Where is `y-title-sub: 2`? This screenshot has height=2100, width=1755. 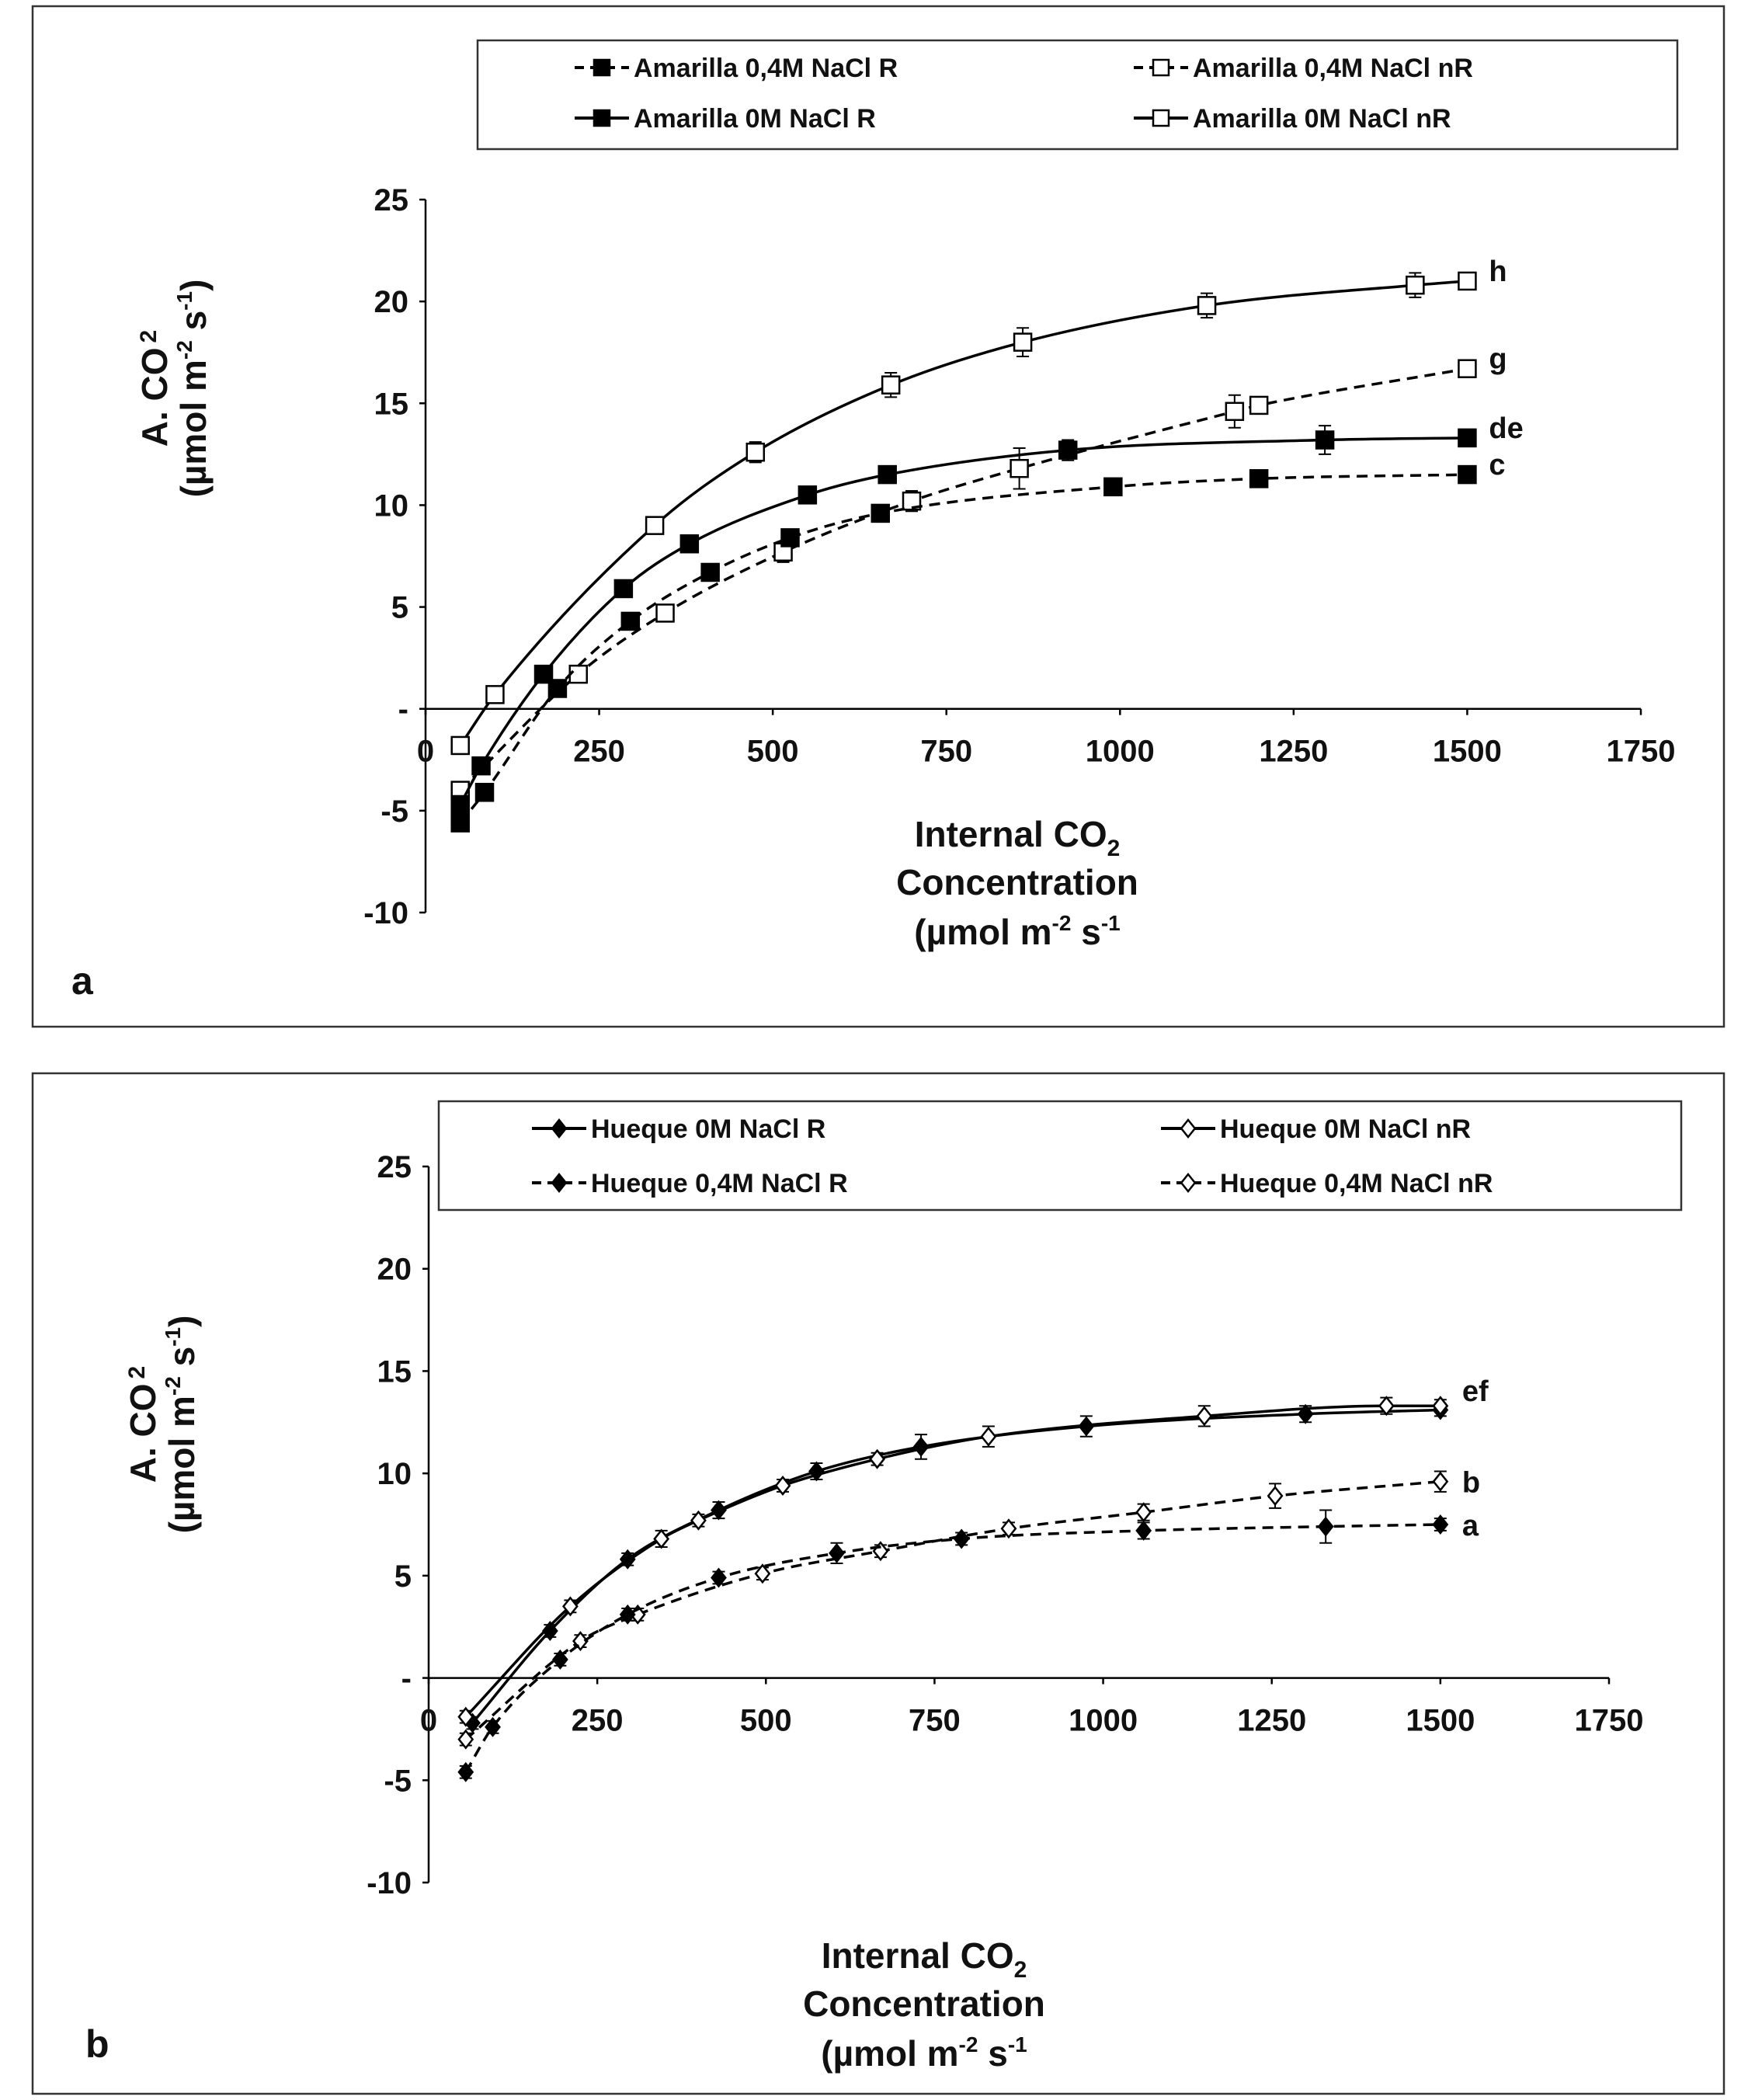
y-title-sub: 2 is located at coordinates (137, 1373).